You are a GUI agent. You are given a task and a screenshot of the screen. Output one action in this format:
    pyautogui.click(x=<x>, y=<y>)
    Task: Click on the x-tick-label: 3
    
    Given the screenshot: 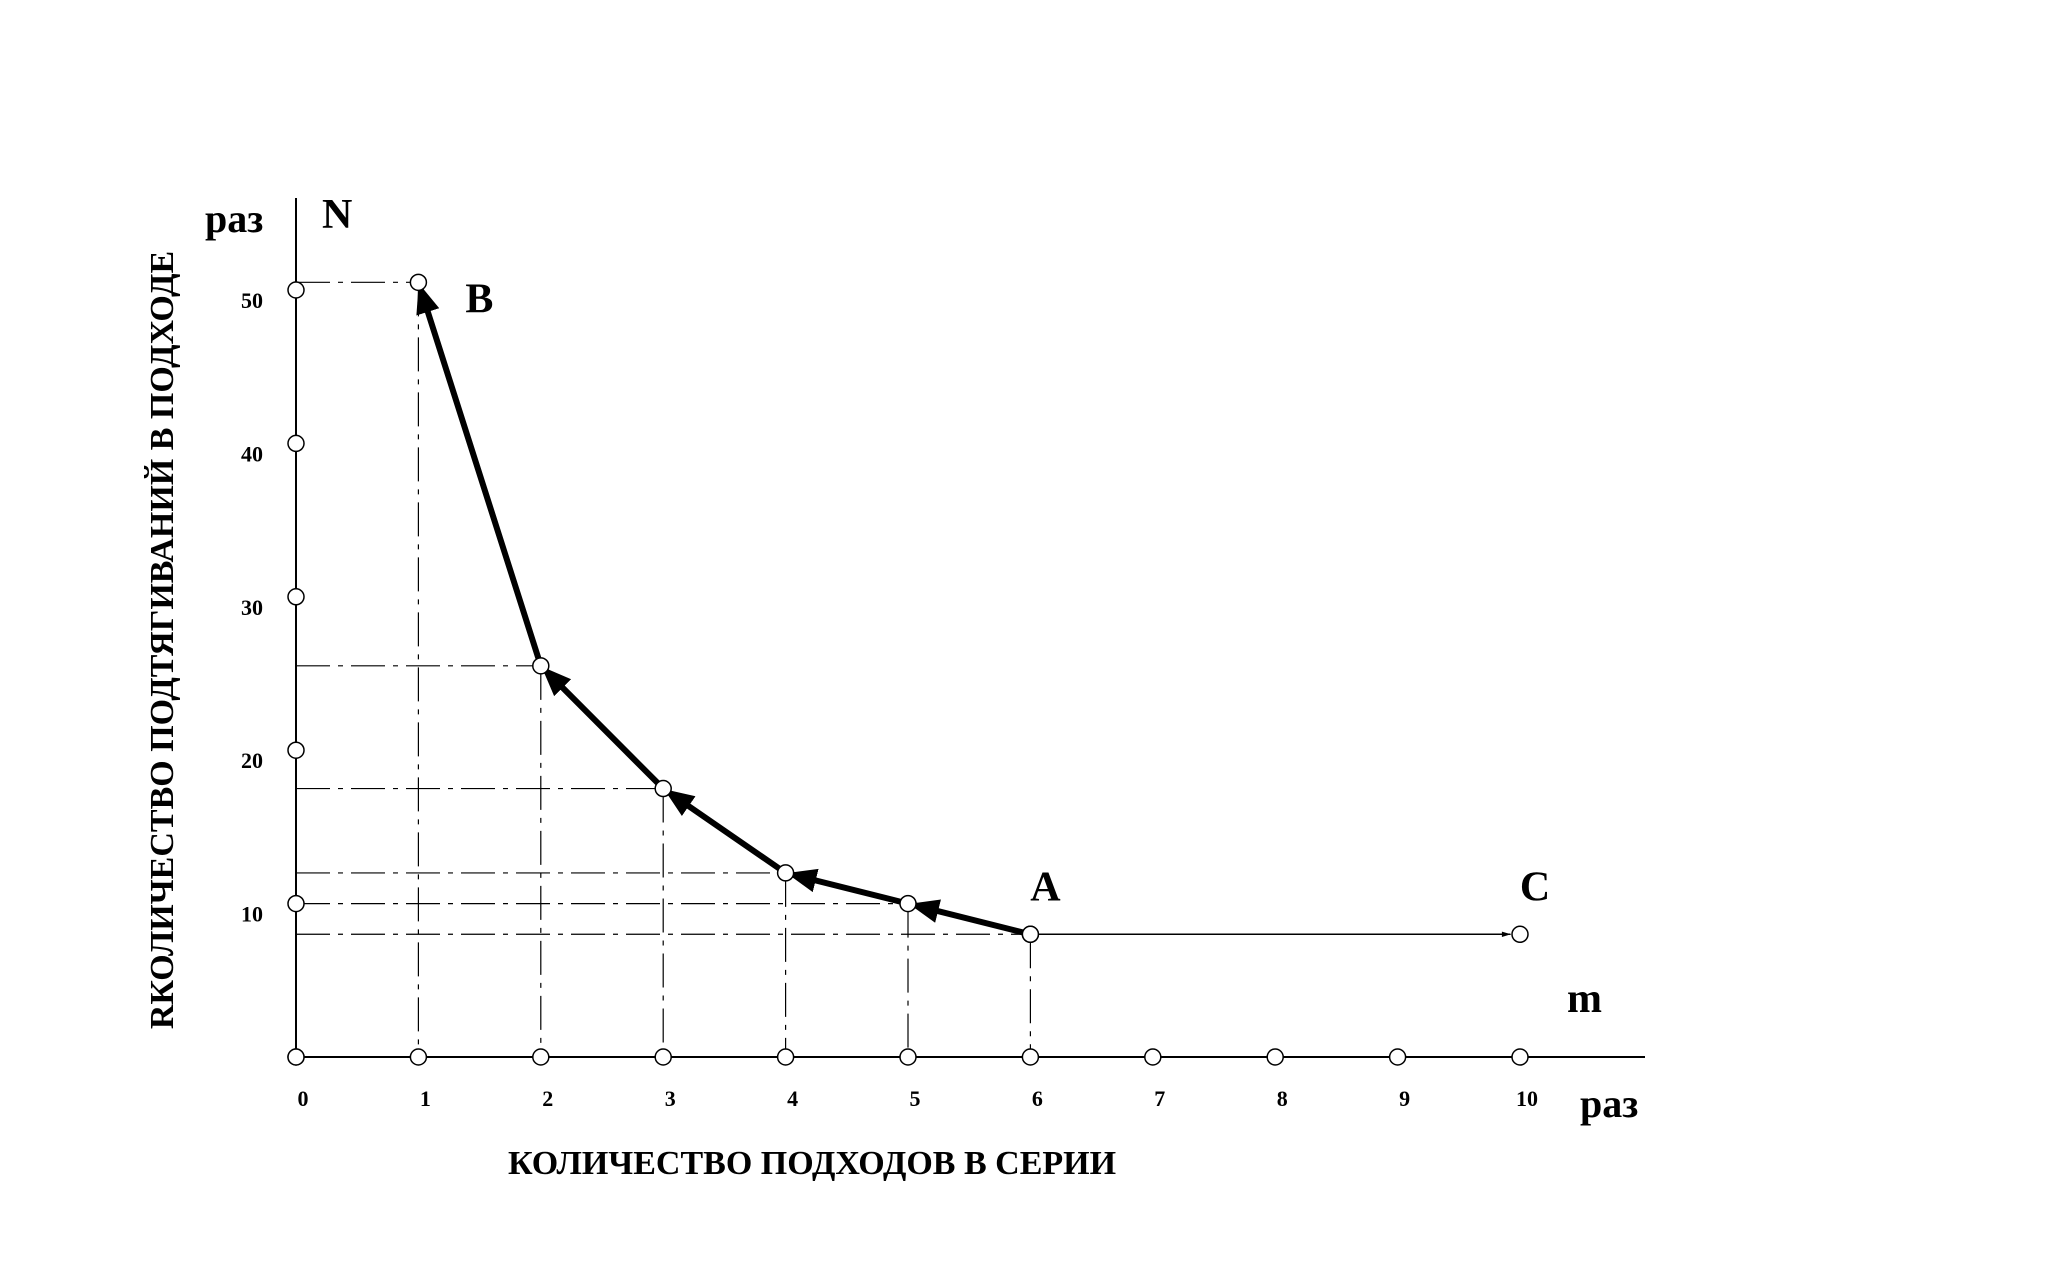 What is the action you would take?
    pyautogui.click(x=670, y=1098)
    